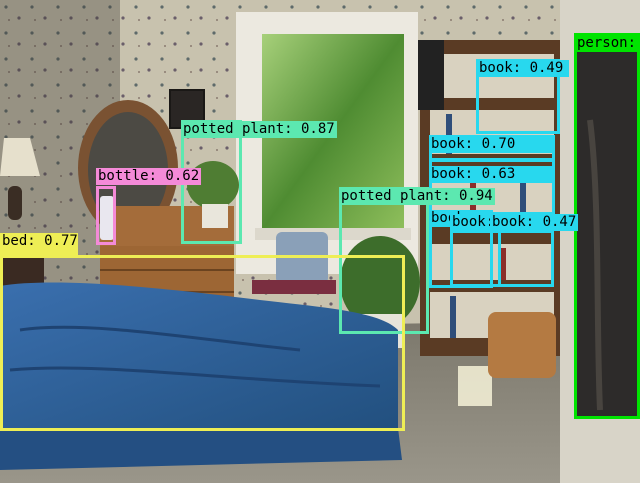 This screenshot has width=640, height=483. Describe the element at coordinates (473, 222) in the screenshot. I see `book-label-5: book:` at that location.